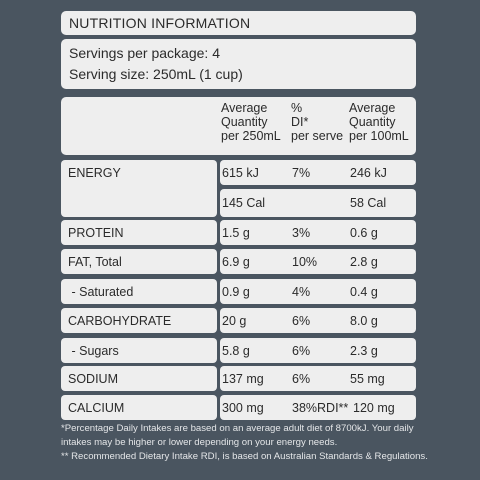 The width and height of the screenshot is (480, 480). I want to click on table-row-carbohydrate: CARBOHYDRATE 20 g 6% 8.0 g, so click(238, 320).